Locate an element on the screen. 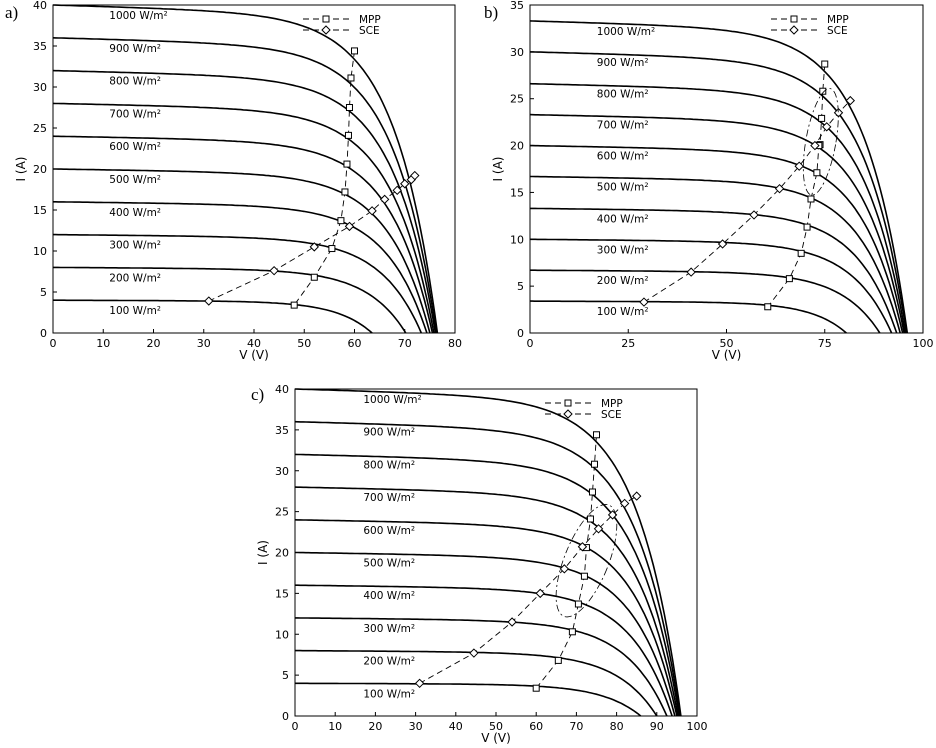  x-tick-label: 100 is located at coordinates (923, 343).